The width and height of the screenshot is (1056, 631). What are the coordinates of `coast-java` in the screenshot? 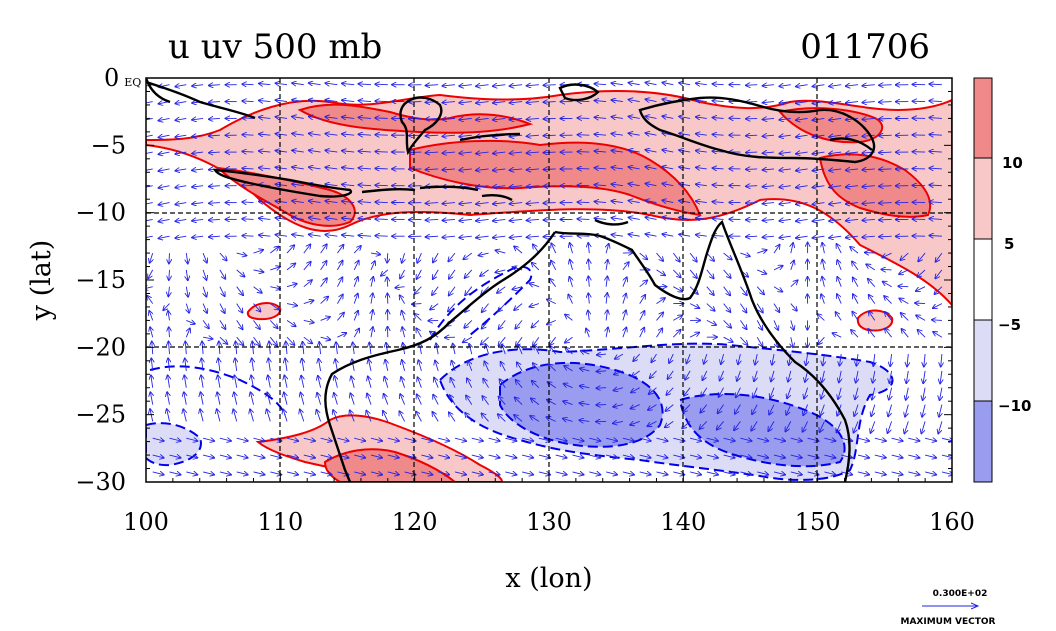 It's located at (282, 183).